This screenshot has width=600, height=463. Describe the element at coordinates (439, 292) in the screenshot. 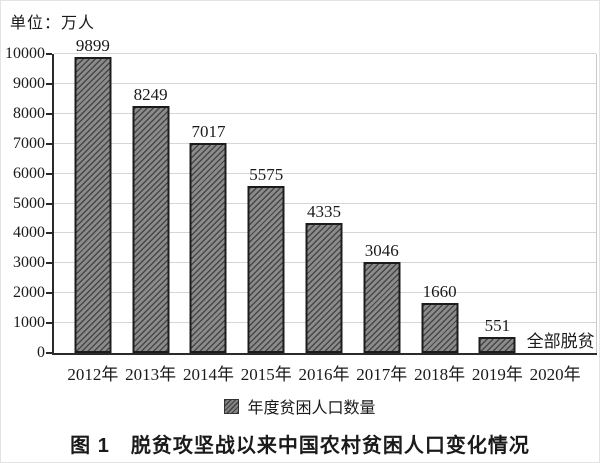

I see `bar-value-label: 1660` at that location.